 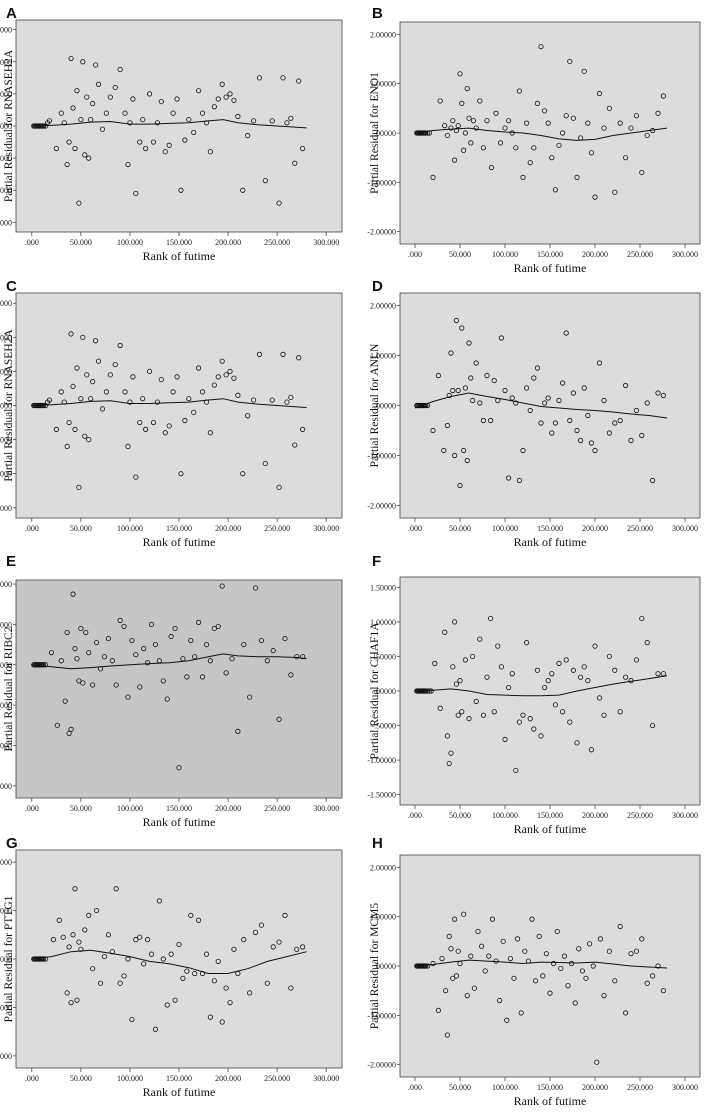 What do you see at coordinates (377, 286) in the screenshot?
I see `panel-letter-d: D` at bounding box center [377, 286].